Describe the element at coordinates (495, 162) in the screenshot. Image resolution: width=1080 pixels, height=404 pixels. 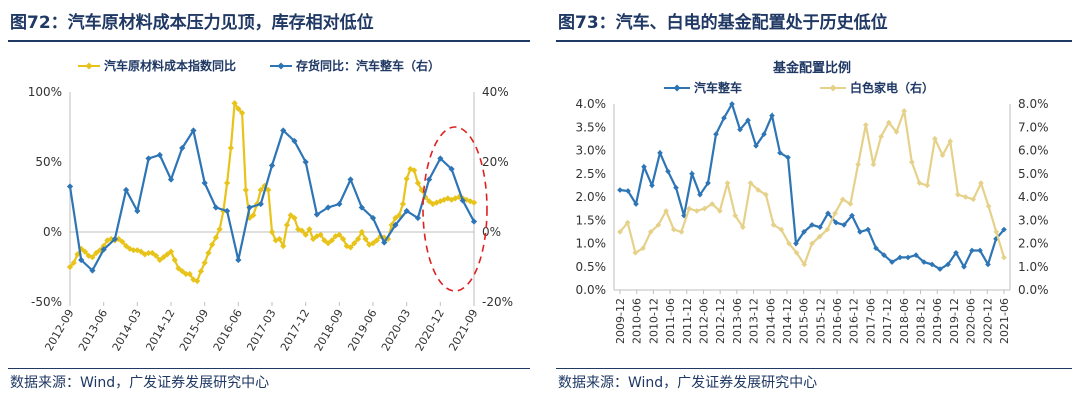
I see `right-y-tick-label: 20%` at that location.